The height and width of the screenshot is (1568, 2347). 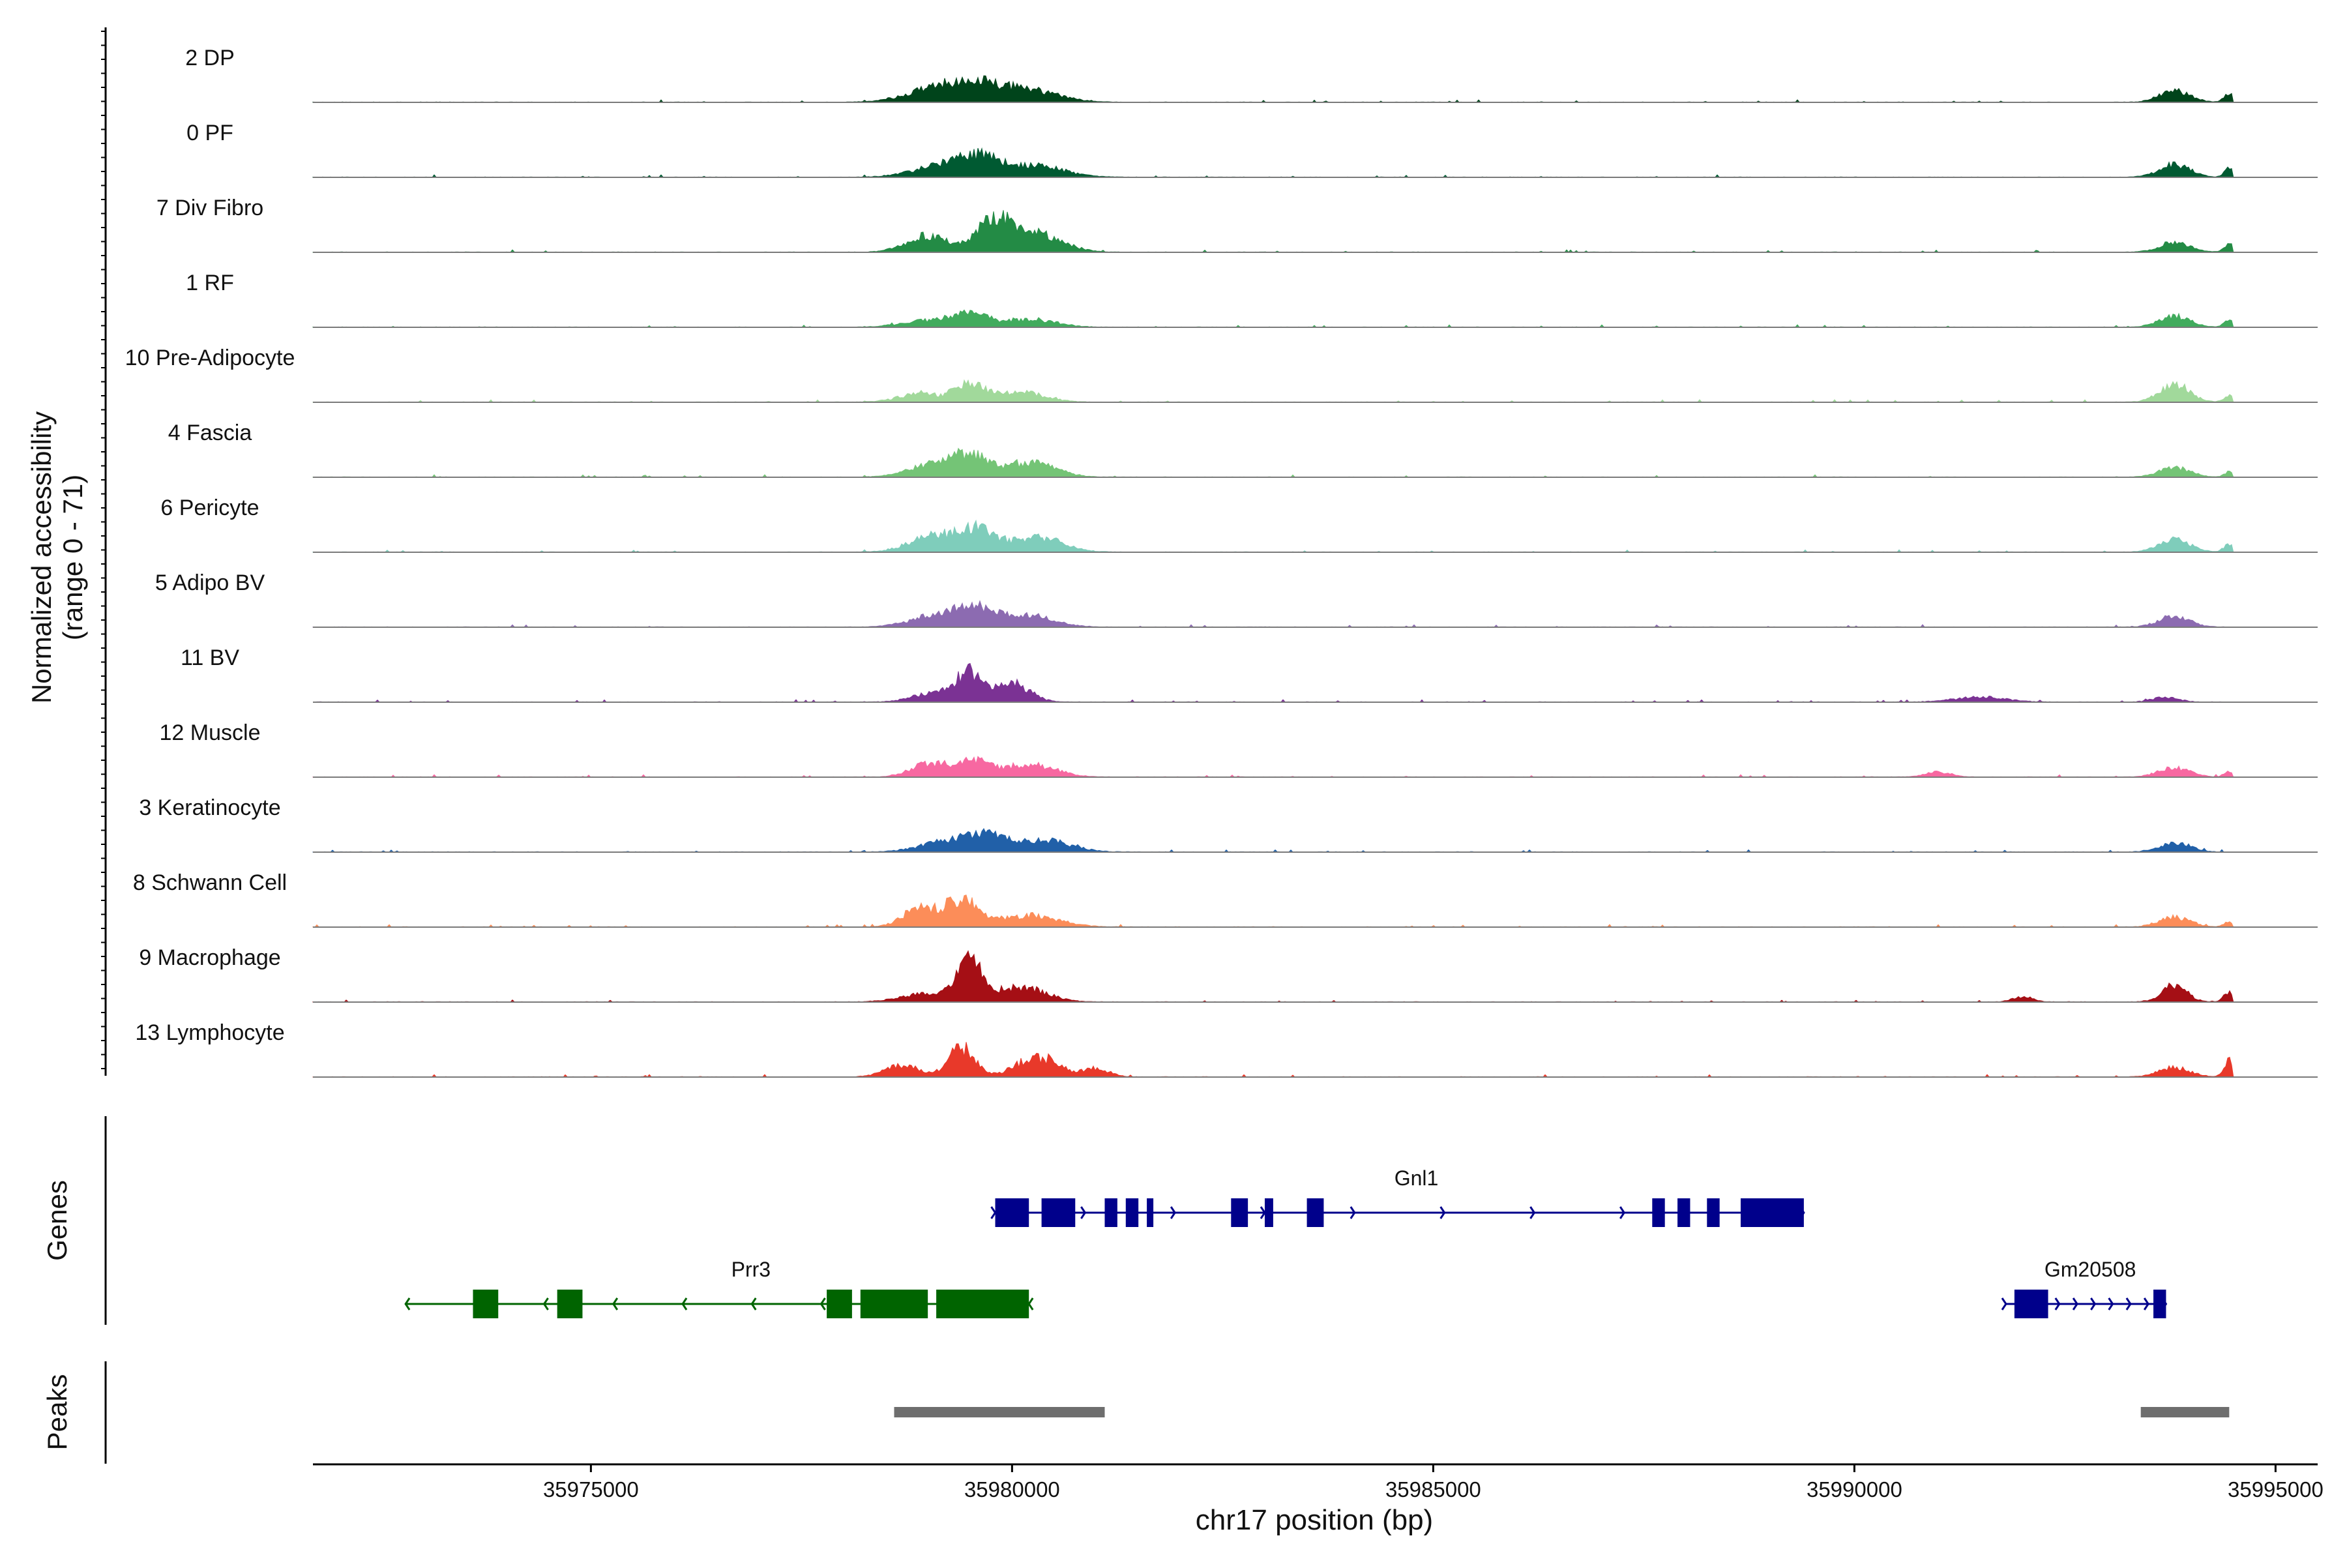 I want to click on x-axis-label: chr17 position (bp), so click(x=1314, y=1520).